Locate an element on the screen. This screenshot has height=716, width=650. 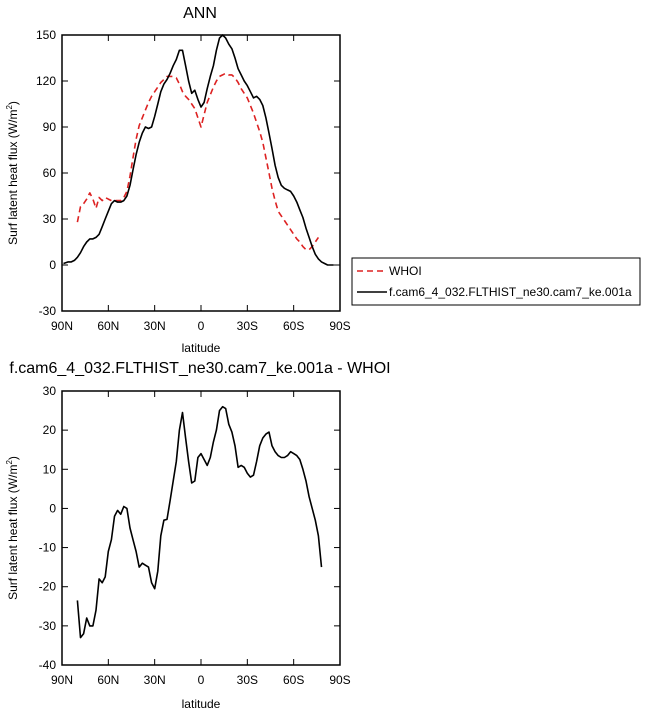
legend-label-whoi: WHOI is located at coordinates (405, 271).